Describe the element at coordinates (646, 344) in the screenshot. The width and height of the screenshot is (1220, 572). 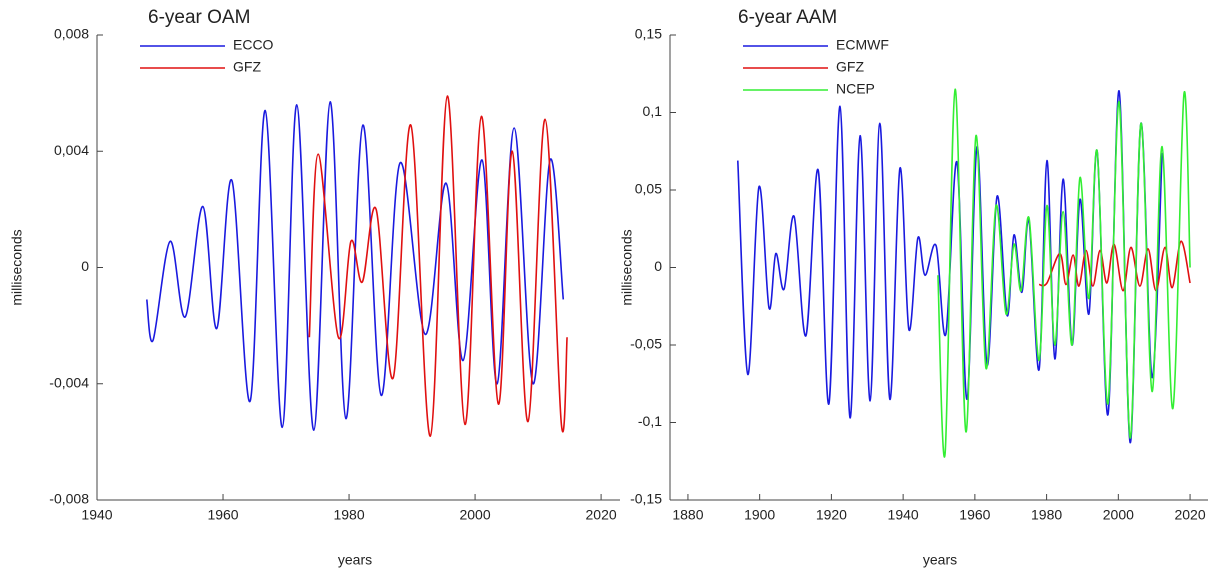
I see `y-tick-label: -0,05` at that location.